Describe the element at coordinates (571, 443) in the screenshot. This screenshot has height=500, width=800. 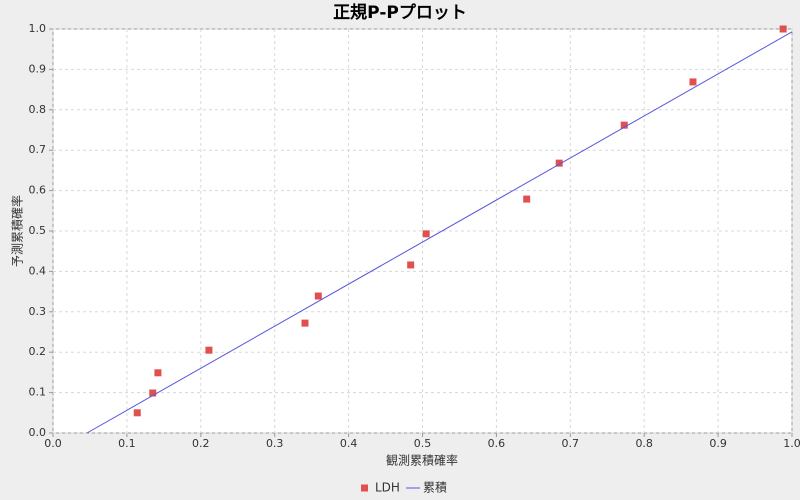
I see `x-tick-label: 0.7` at that location.